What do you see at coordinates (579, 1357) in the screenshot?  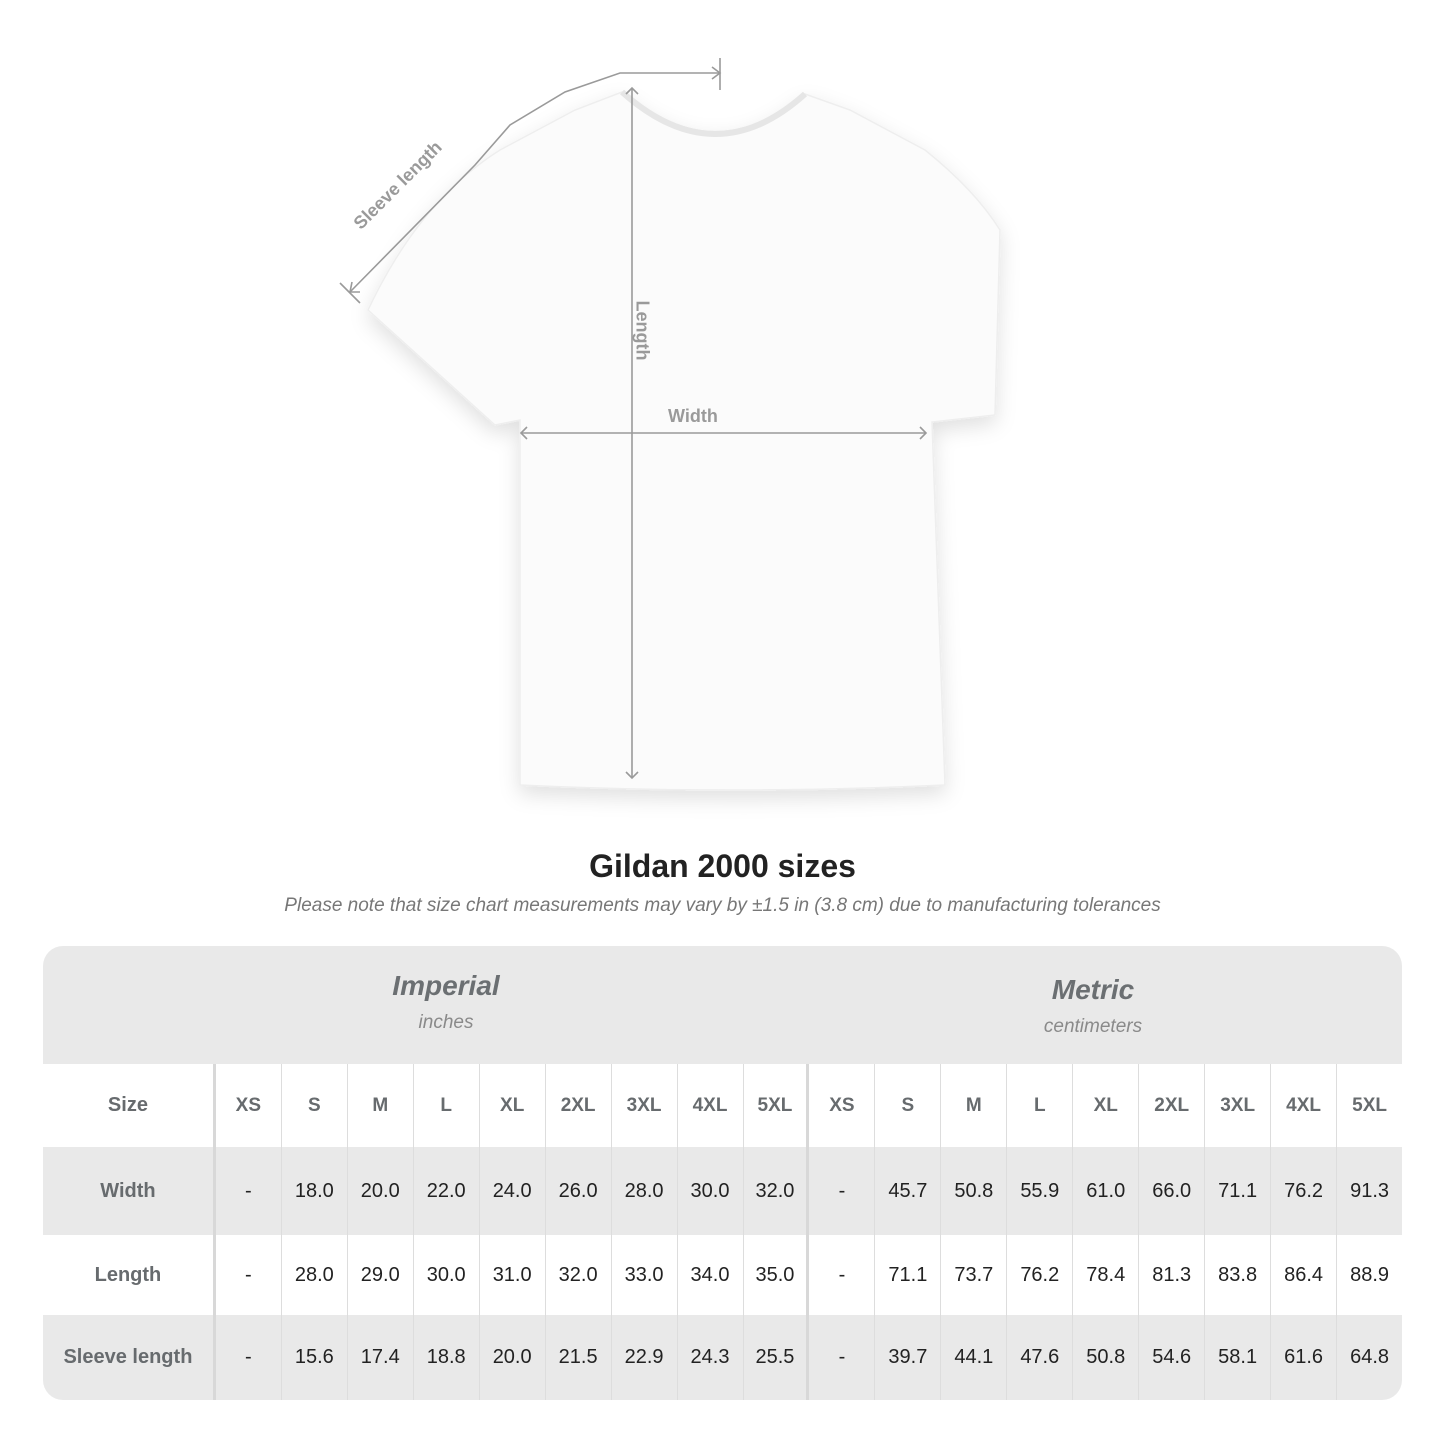 I see `table-cell: 21.5` at bounding box center [579, 1357].